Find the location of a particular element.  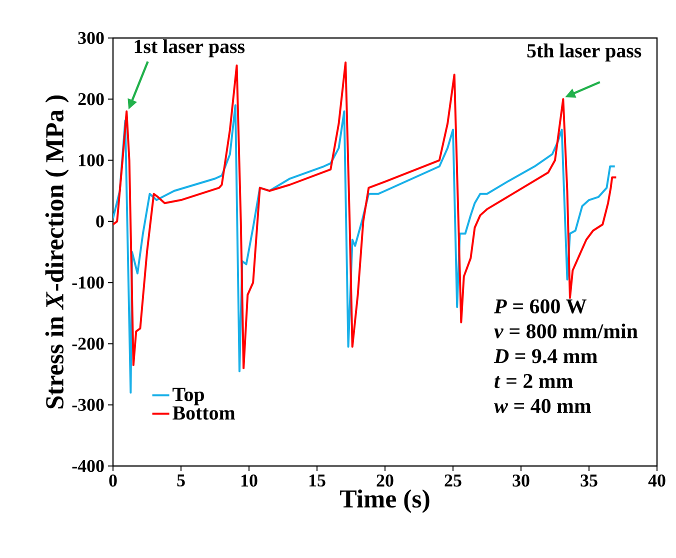

x-tick-label: 15 is located at coordinates (317, 480).